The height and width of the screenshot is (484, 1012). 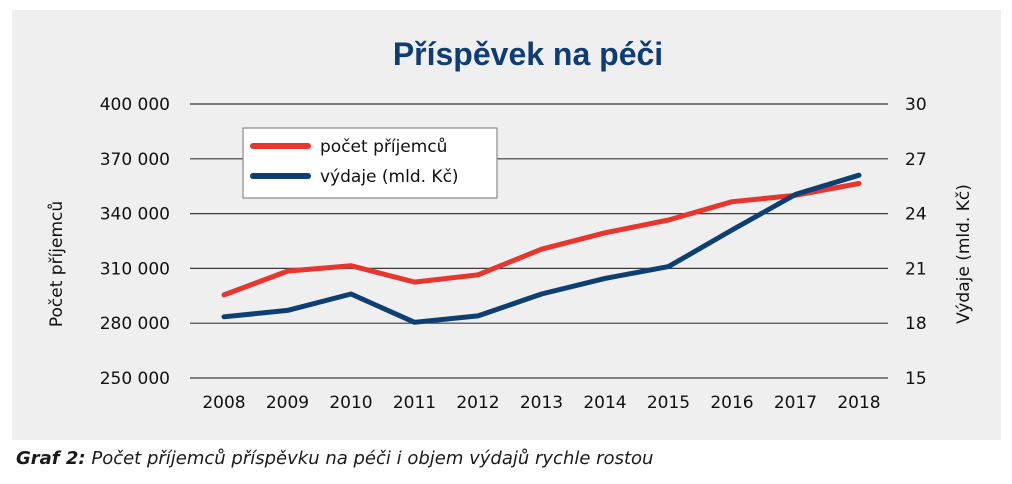 I want to click on y-left-tick-label: 400 000, so click(x=135, y=105).